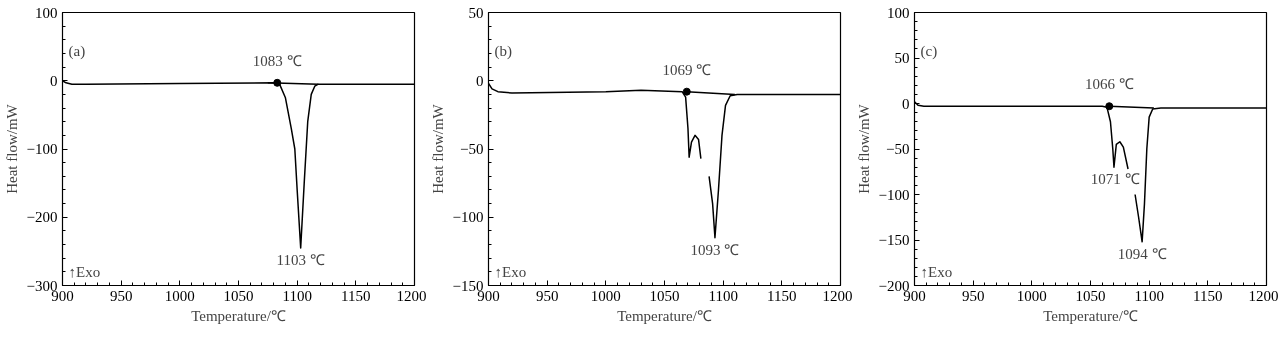 The height and width of the screenshot is (340, 1279). Describe the element at coordinates (77, 51) in the screenshot. I see `annotation: (a)` at that location.